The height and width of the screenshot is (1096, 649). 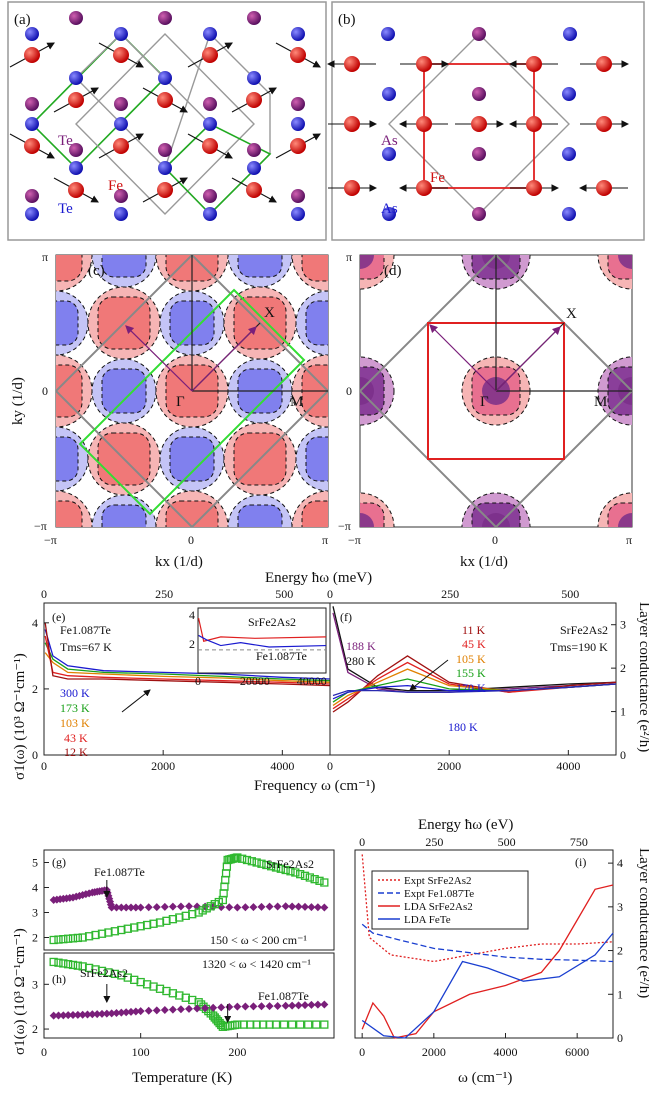 I want to click on inset-label-sr: SrFe2As2, so click(x=272, y=622).